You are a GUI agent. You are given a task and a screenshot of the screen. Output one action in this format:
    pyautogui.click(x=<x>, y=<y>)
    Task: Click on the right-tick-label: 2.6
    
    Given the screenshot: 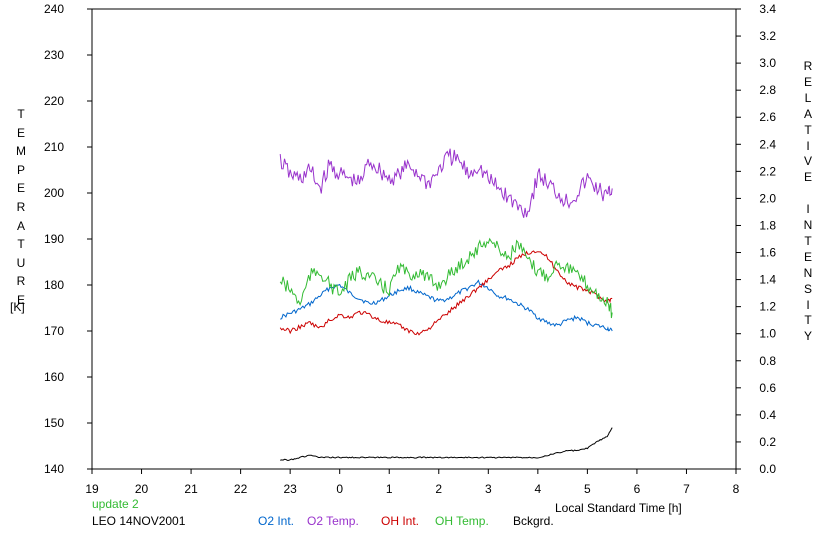 What is the action you would take?
    pyautogui.click(x=767, y=117)
    